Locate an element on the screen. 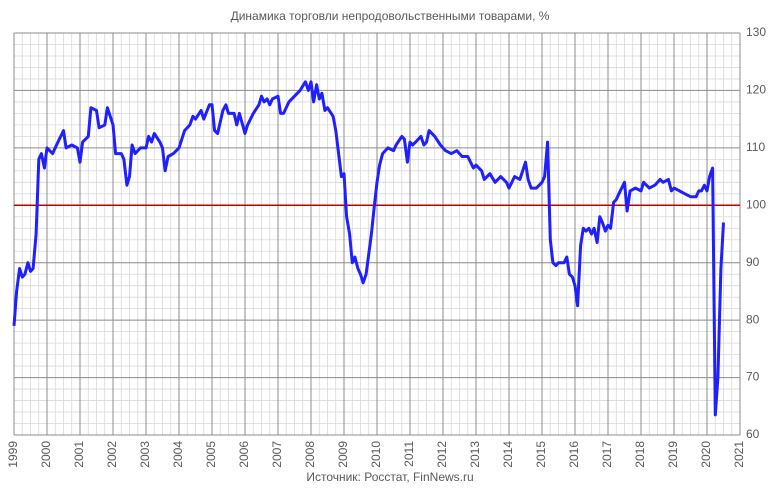 The width and height of the screenshot is (780, 488). x-tick-label: 2003 is located at coordinates (145, 454).